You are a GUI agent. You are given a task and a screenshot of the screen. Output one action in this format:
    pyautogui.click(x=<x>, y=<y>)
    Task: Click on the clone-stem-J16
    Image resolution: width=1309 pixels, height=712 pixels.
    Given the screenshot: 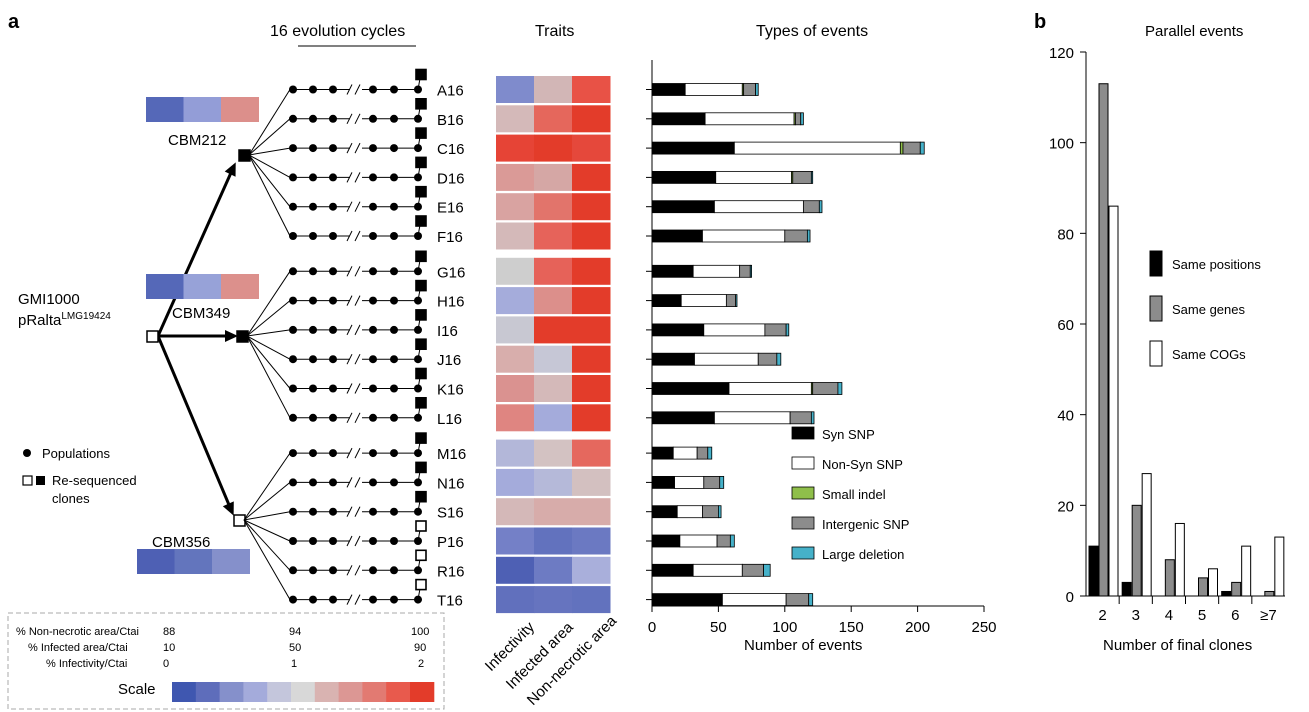 What is the action you would take?
    pyautogui.click(x=419, y=354)
    